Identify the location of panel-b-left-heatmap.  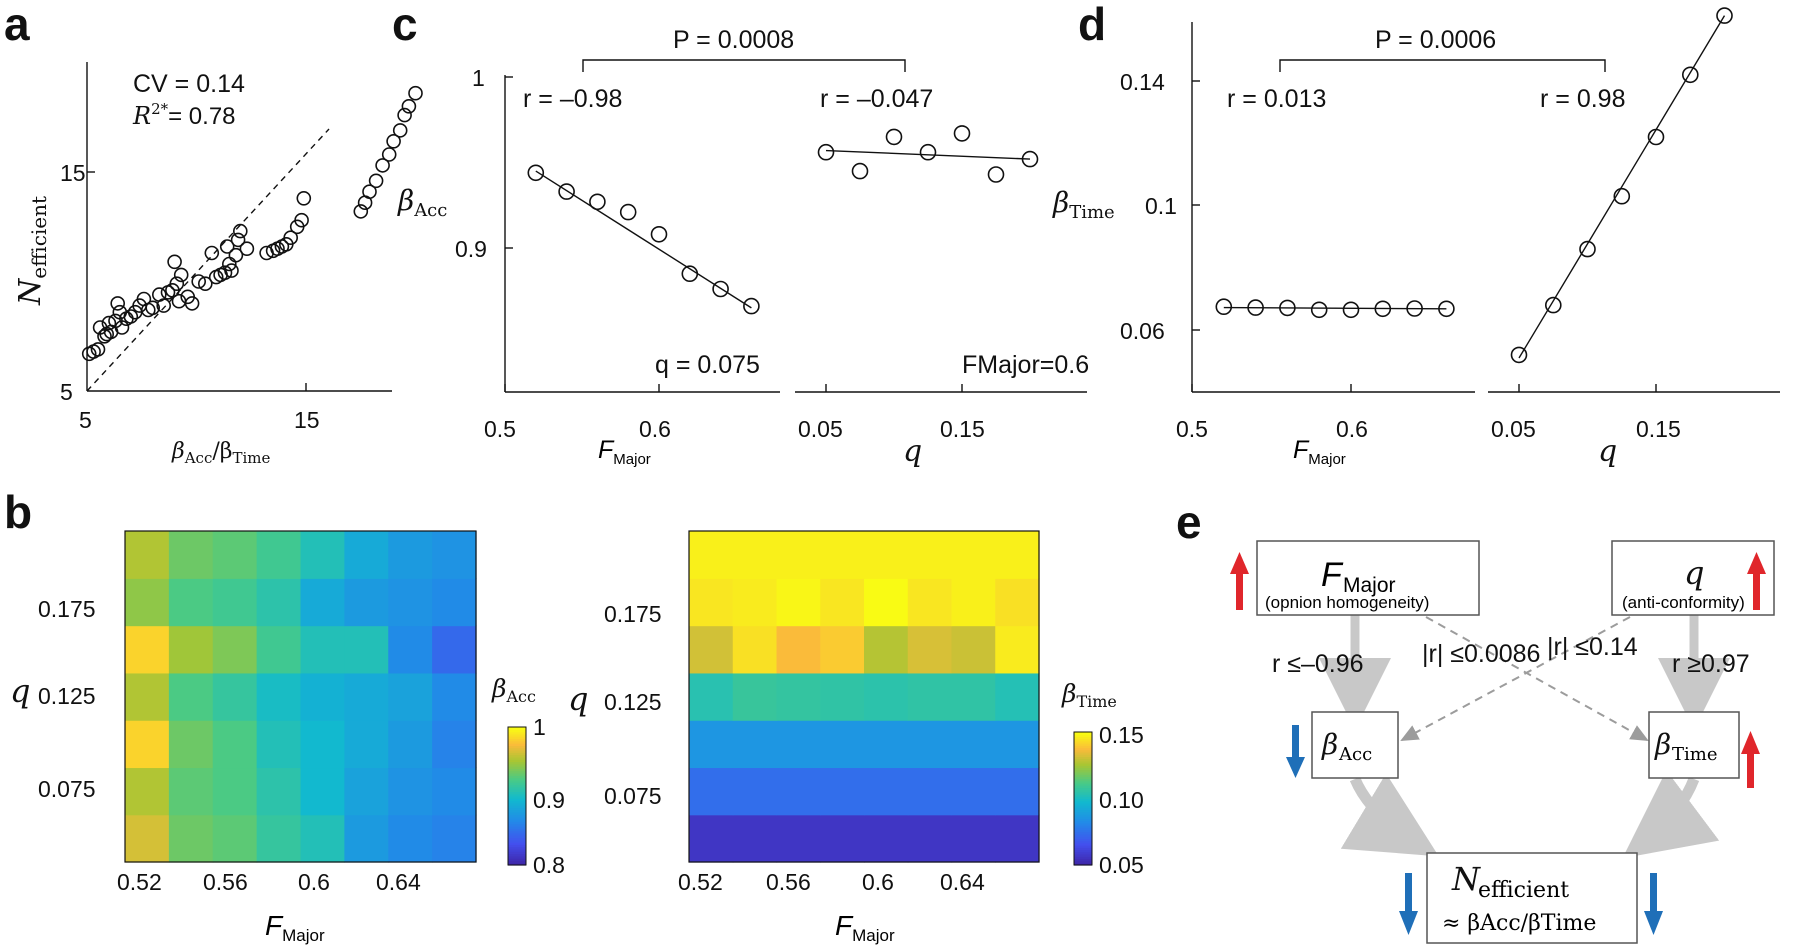
(301, 697).